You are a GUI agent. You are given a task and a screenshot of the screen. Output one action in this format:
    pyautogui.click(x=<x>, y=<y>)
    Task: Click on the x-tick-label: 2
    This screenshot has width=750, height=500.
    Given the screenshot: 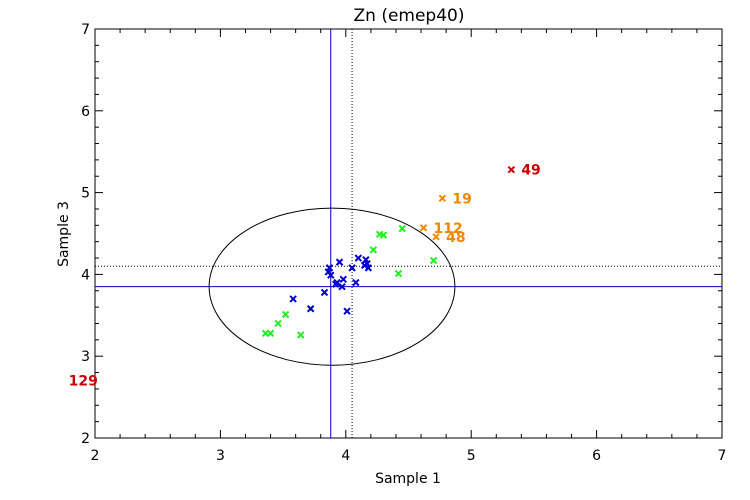 What is the action you would take?
    pyautogui.click(x=95, y=456)
    